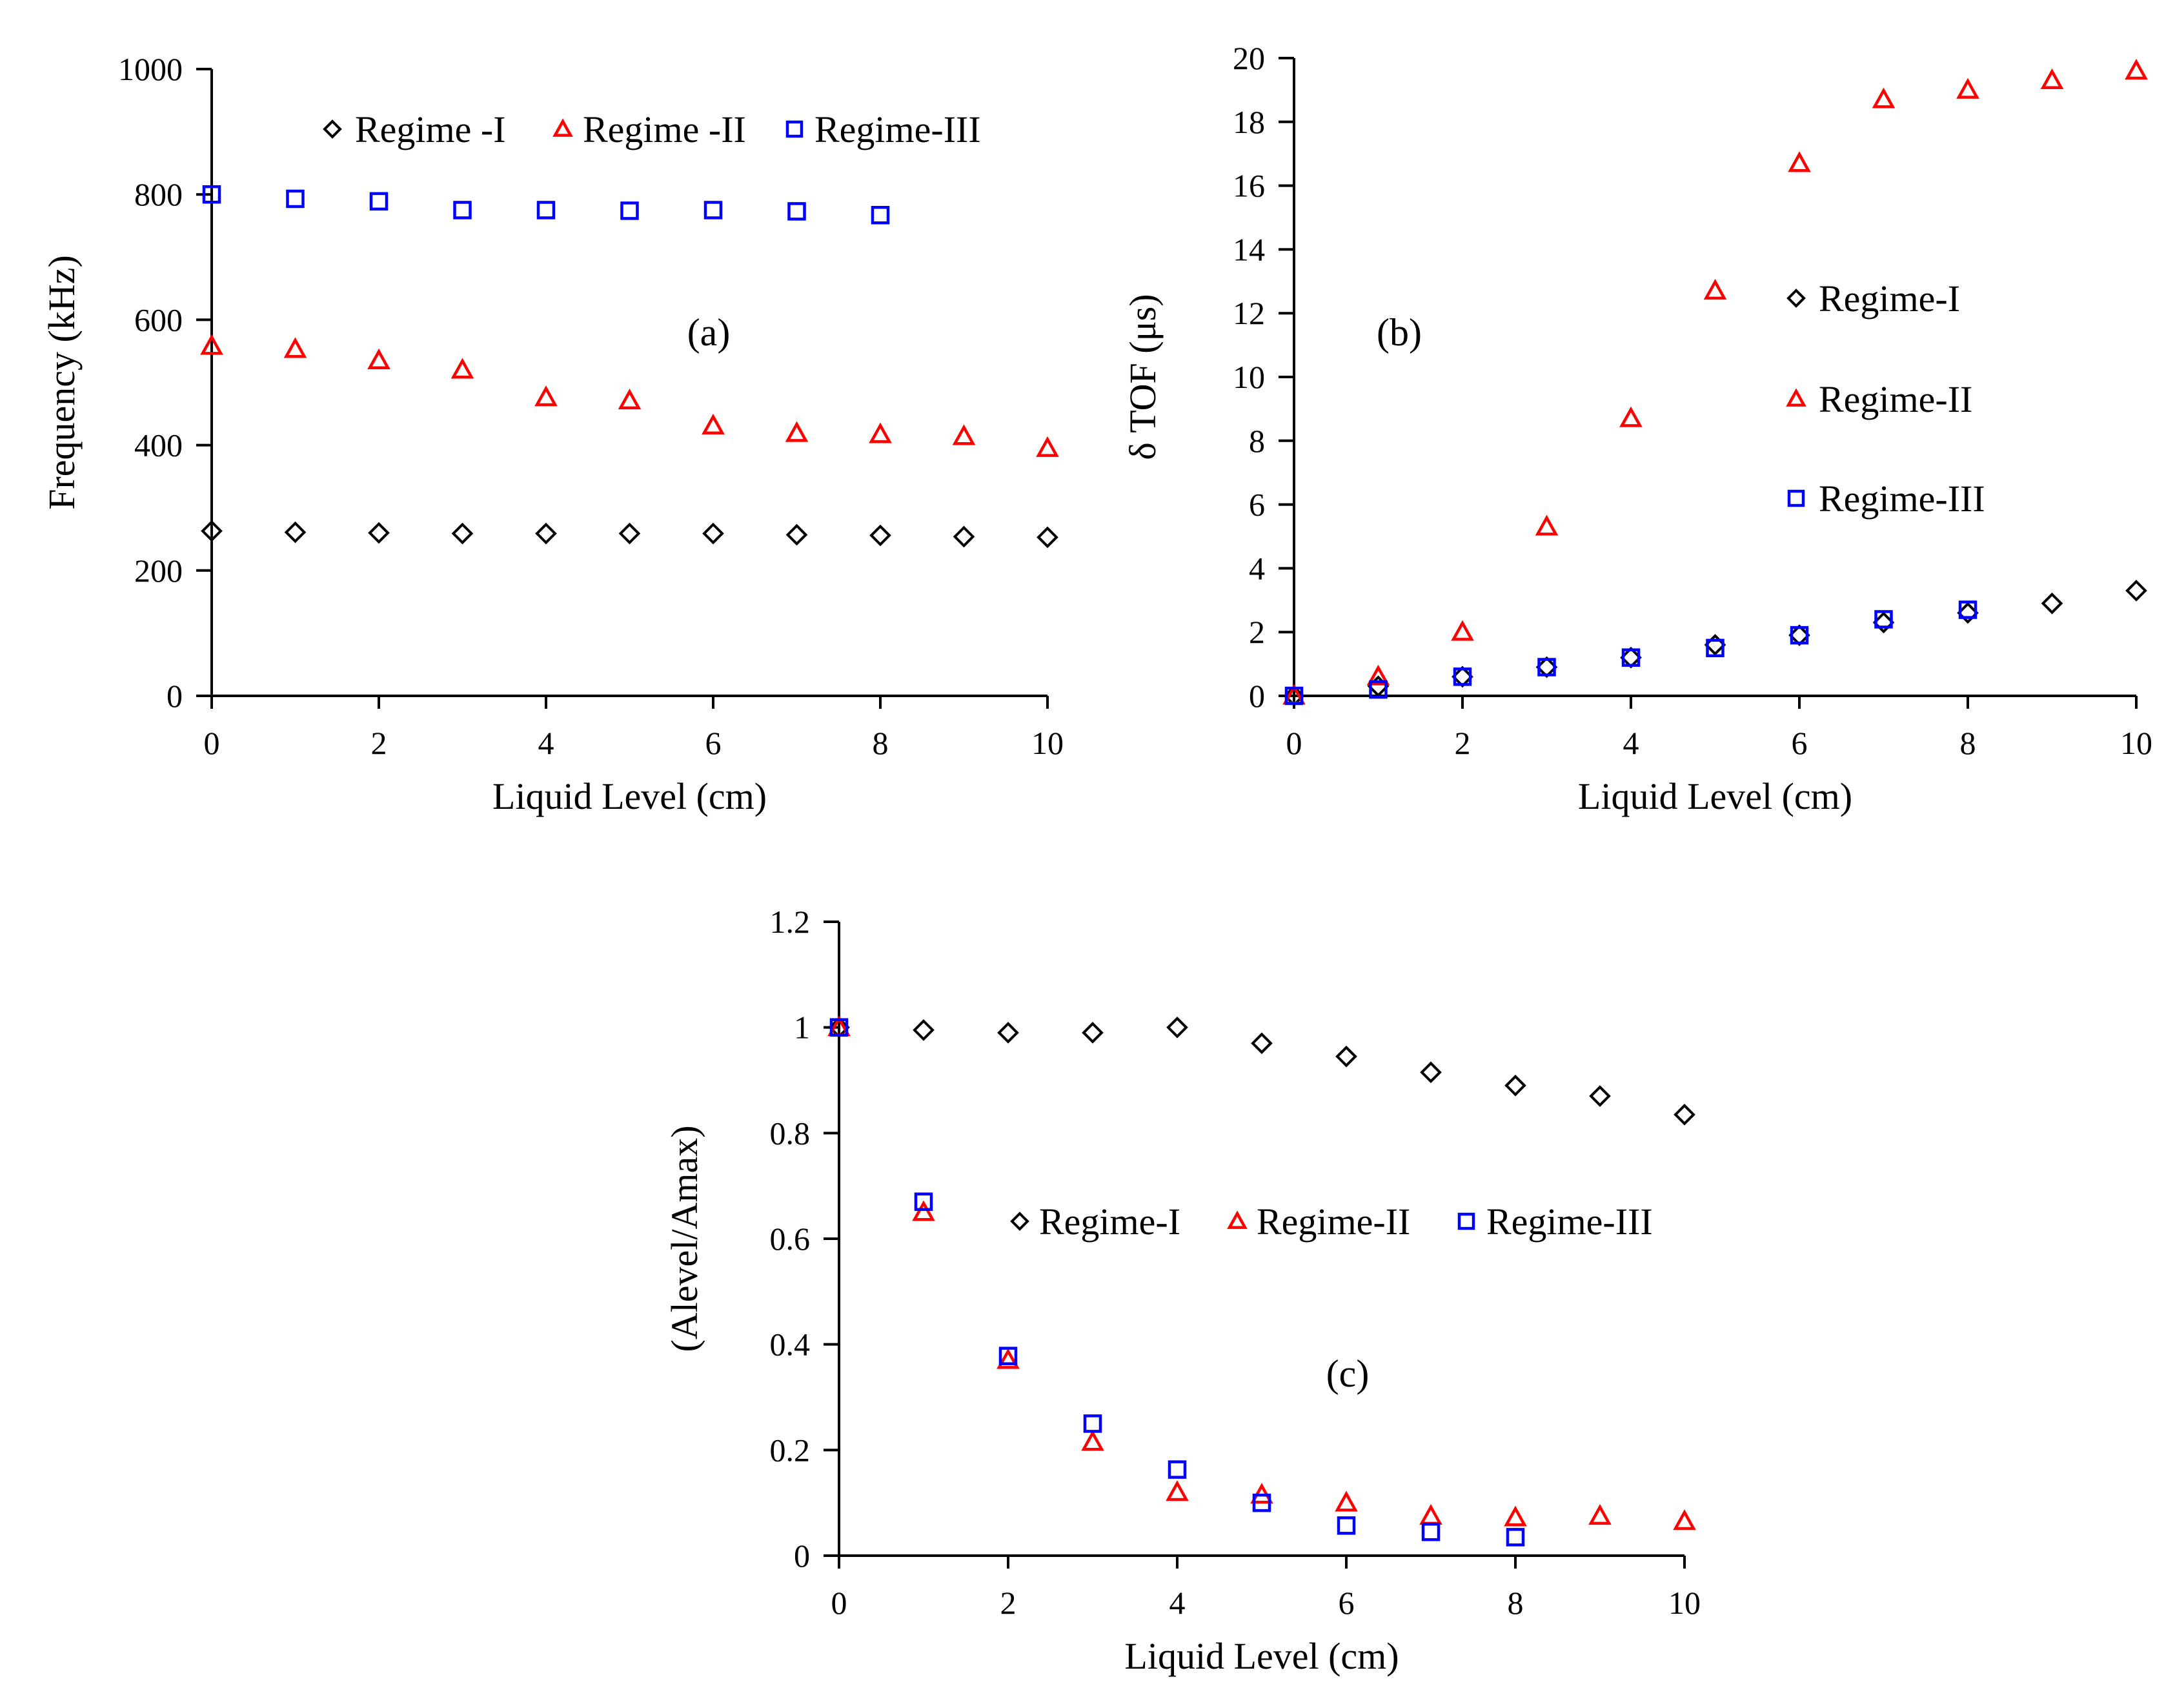  I want to click on panel-label: (b), so click(1399, 332).